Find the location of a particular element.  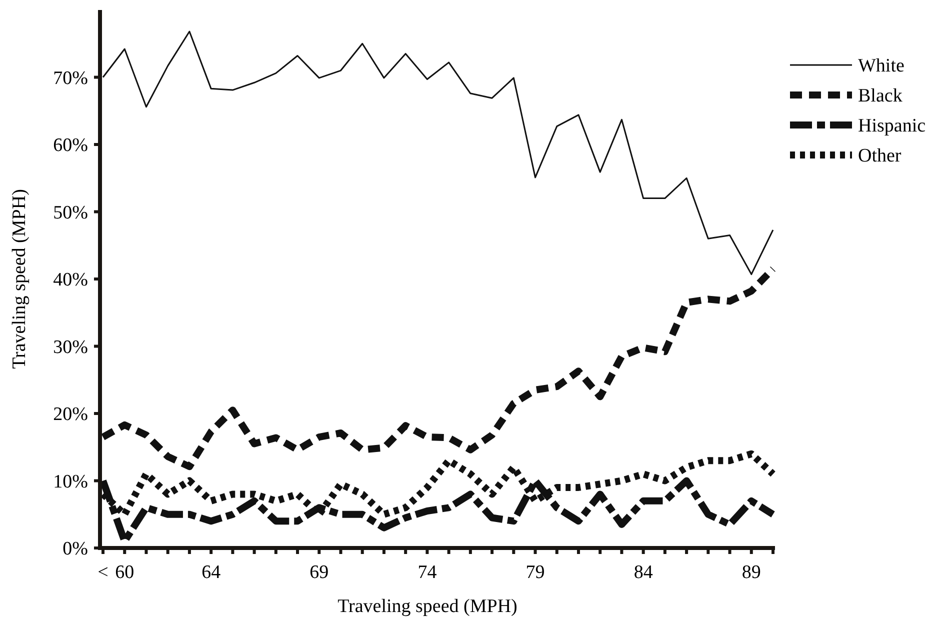

legend-label: Other is located at coordinates (880, 156).